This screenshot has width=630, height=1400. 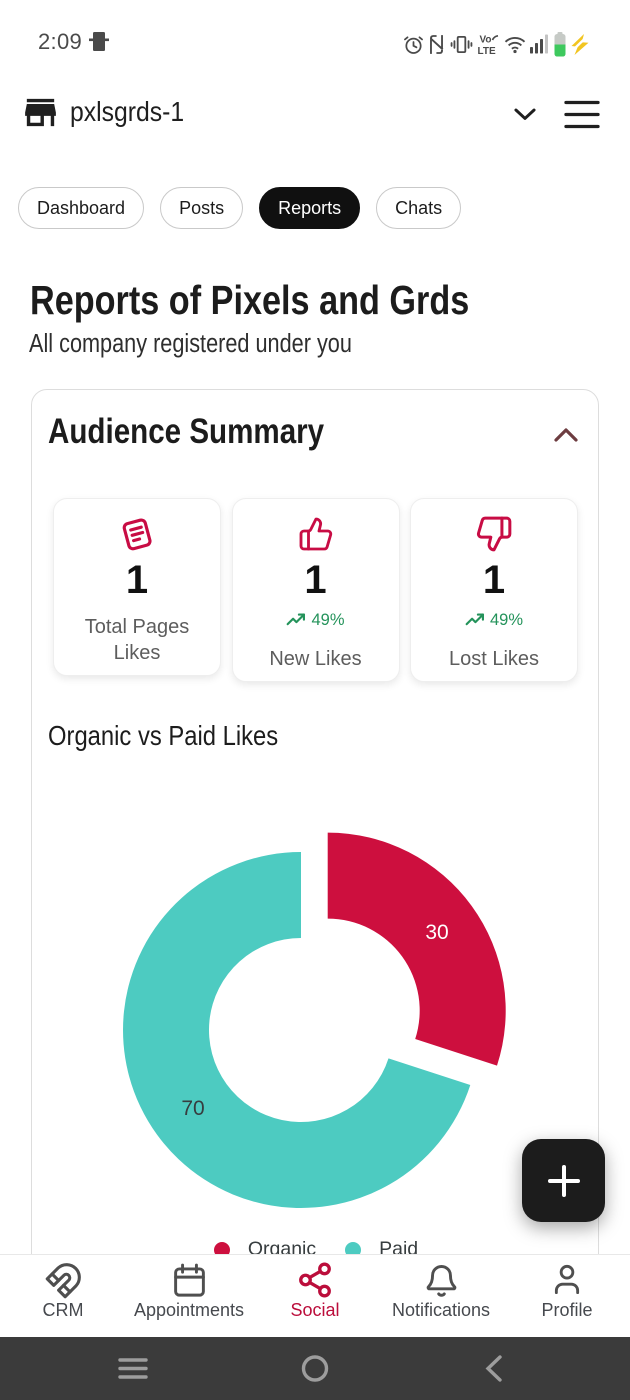 What do you see at coordinates (436, 932) in the screenshot?
I see `svg-text: 30` at bounding box center [436, 932].